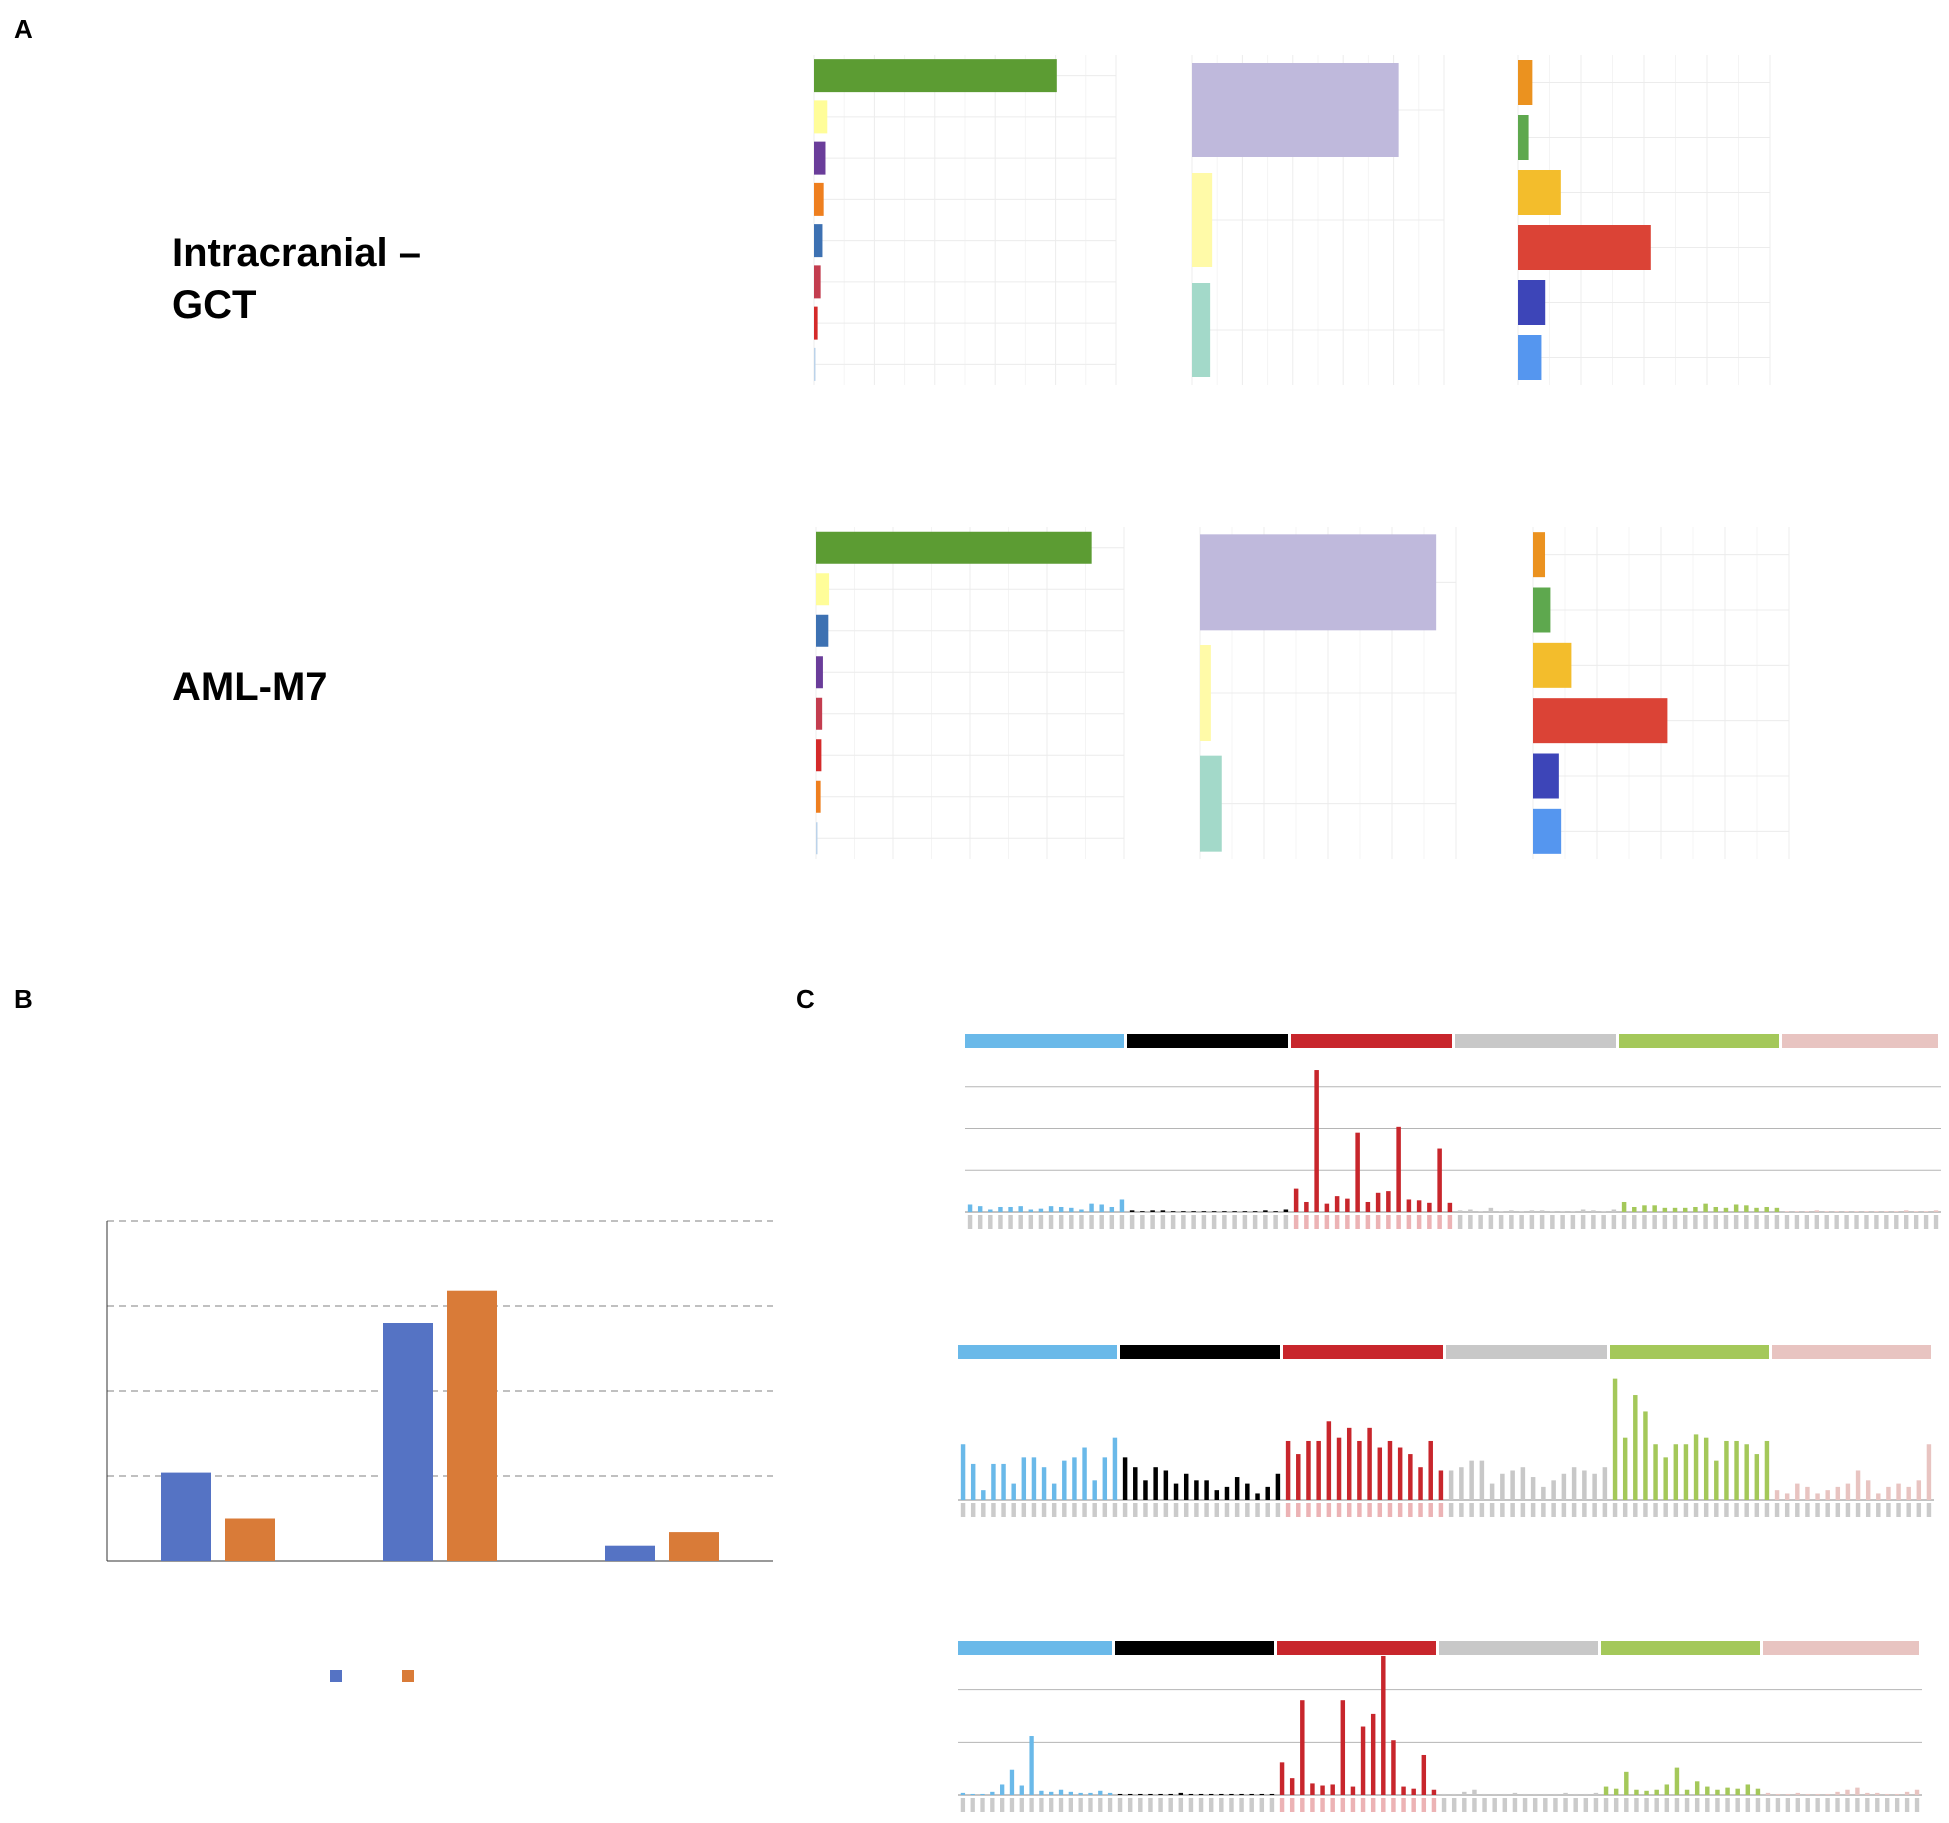 This screenshot has height=1823, width=1949. What do you see at coordinates (186, 1516) in the screenshot?
I see `bar-aml-cosmic-signature5` at bounding box center [186, 1516].